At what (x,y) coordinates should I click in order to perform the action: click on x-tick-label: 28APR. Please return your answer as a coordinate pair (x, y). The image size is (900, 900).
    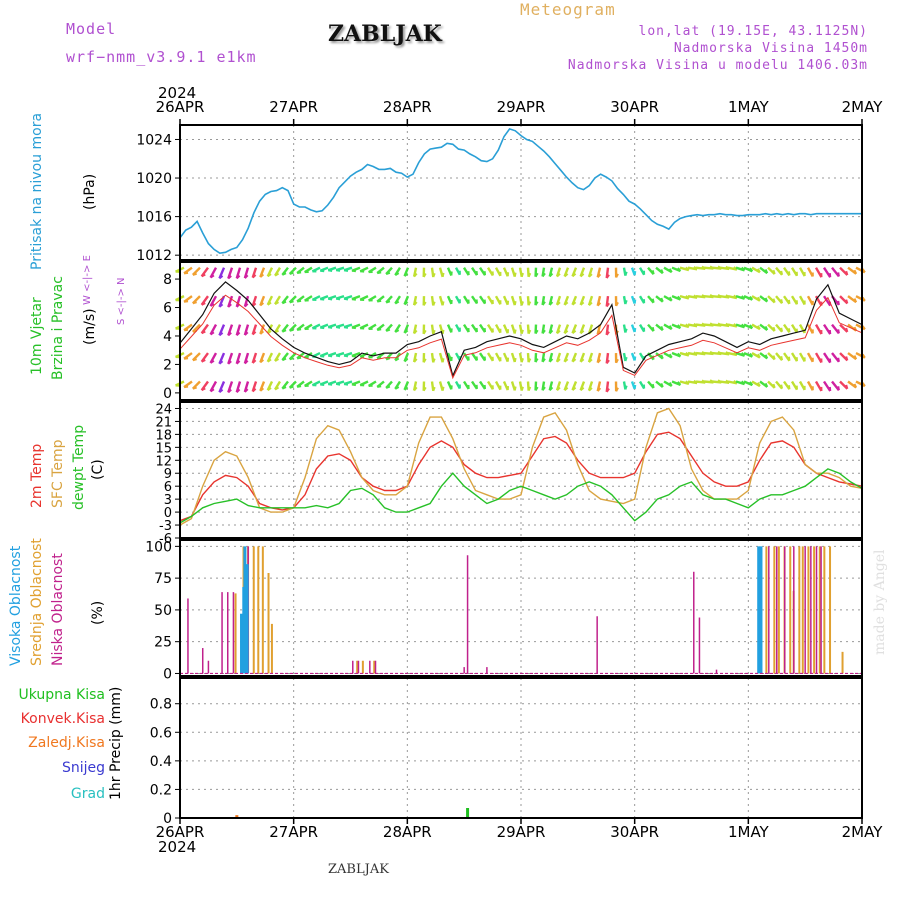
    Looking at the image, I should click on (407, 832).